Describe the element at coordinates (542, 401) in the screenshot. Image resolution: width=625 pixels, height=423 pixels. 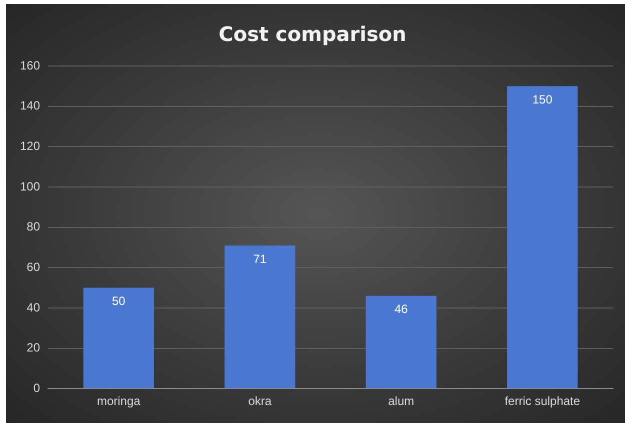
I see `x-tick-label: ferric sulphate` at that location.